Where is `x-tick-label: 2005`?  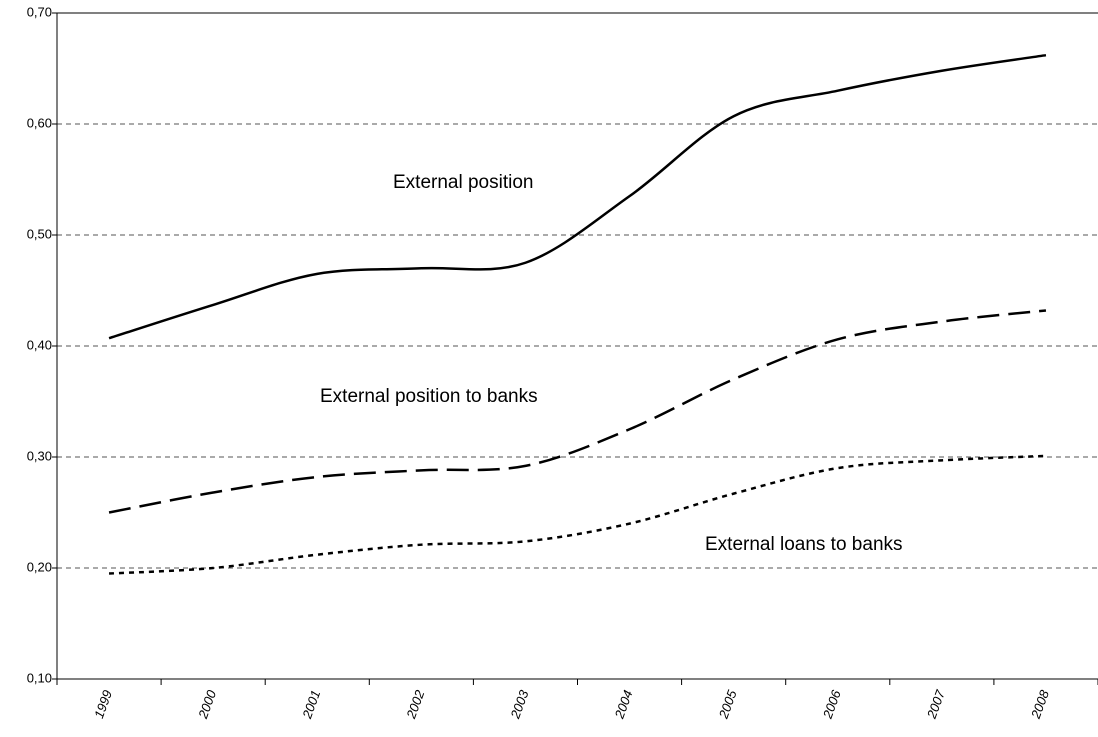 x-tick-label: 2005 is located at coordinates (727, 704).